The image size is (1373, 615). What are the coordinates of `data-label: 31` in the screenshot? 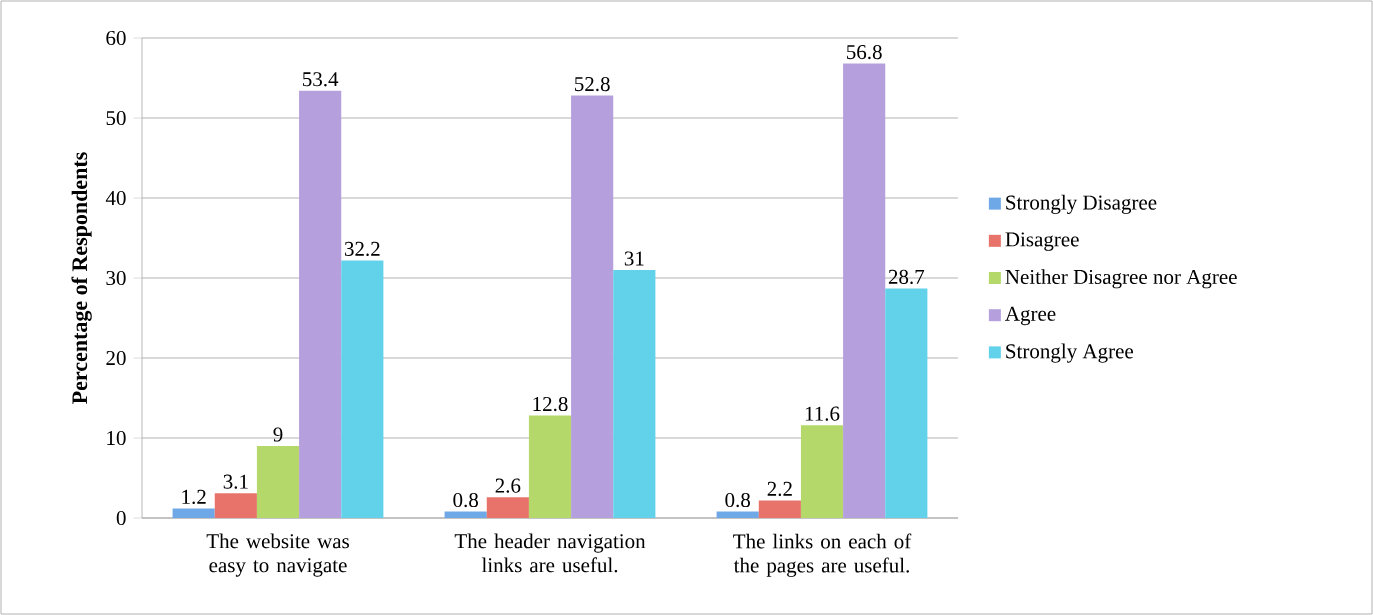 It's located at (634, 258).